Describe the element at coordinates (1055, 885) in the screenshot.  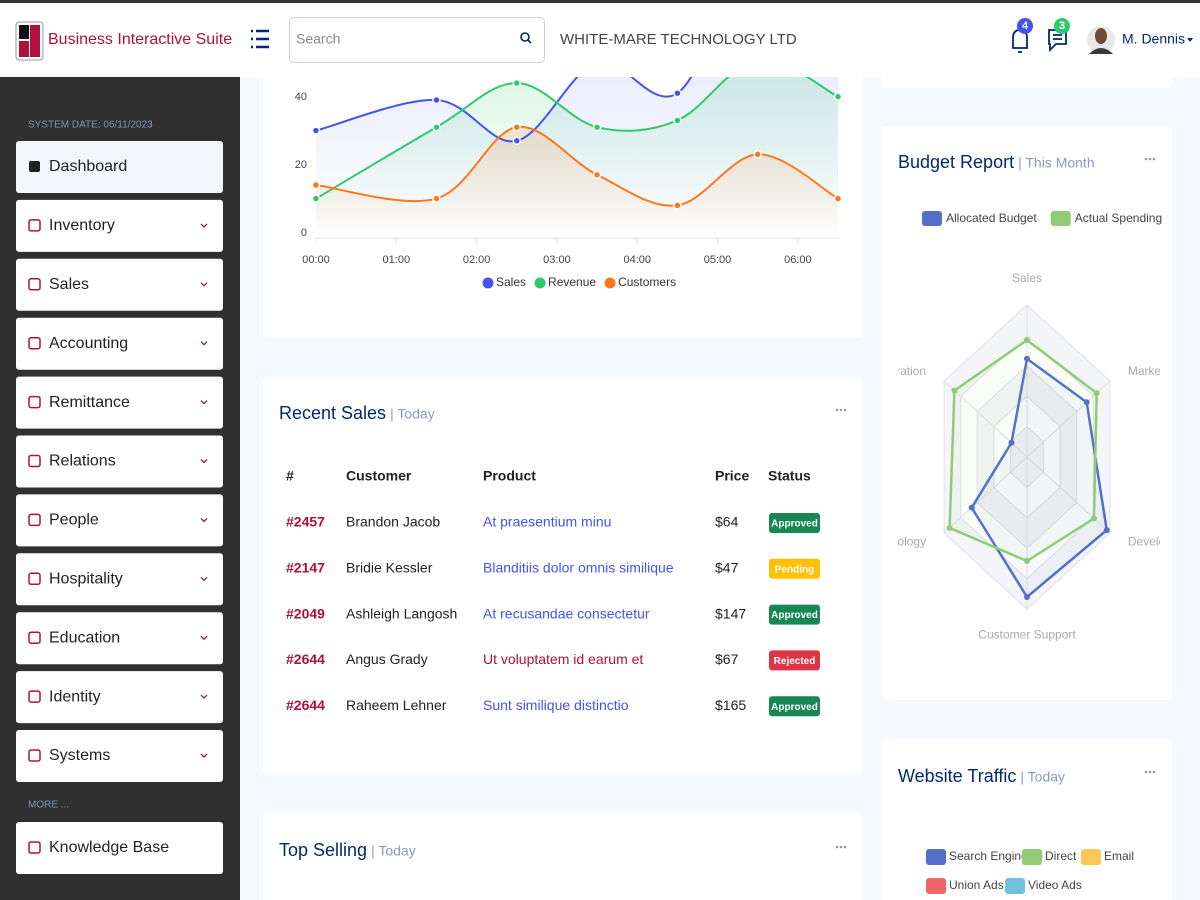
I see `legend-label: Video Ads` at that location.